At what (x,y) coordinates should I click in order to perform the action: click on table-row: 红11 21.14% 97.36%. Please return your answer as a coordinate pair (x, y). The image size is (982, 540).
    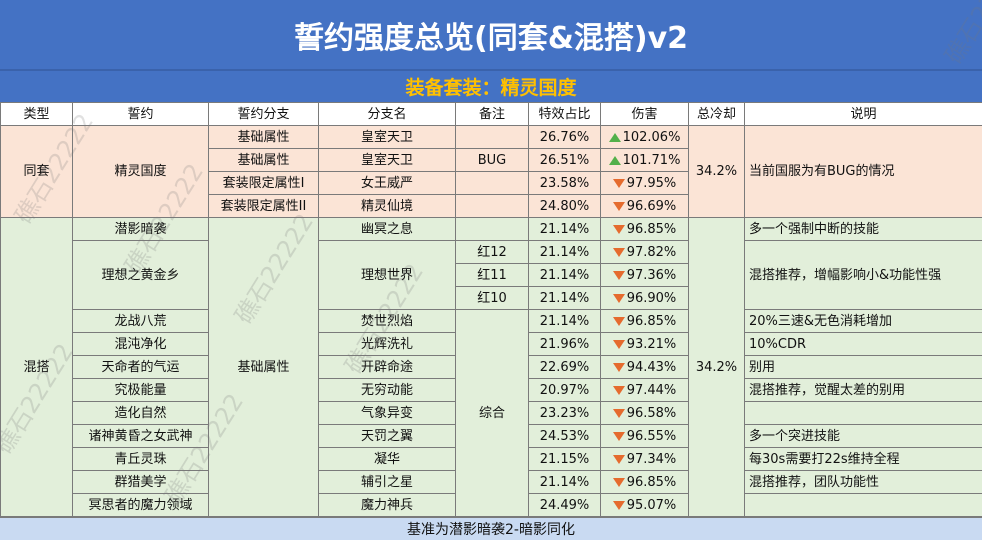
    Looking at the image, I should click on (491, 275).